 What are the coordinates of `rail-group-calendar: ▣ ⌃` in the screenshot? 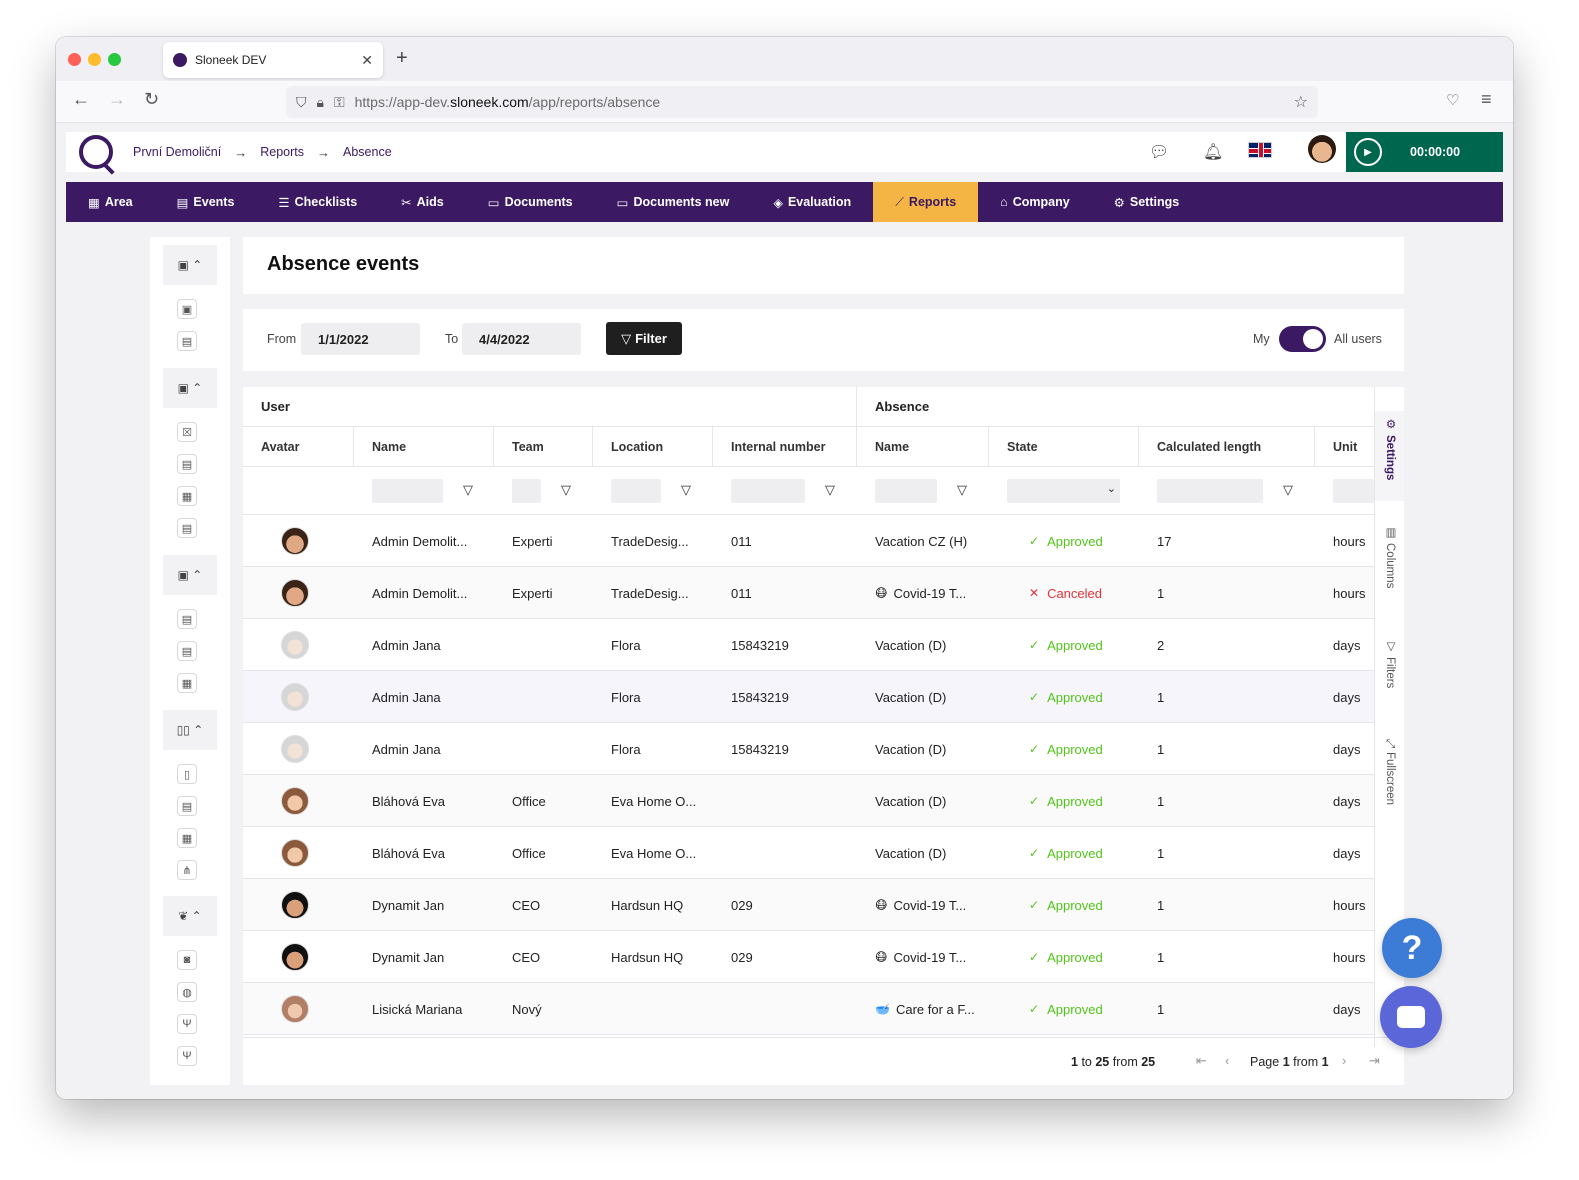 It's located at (190, 265).